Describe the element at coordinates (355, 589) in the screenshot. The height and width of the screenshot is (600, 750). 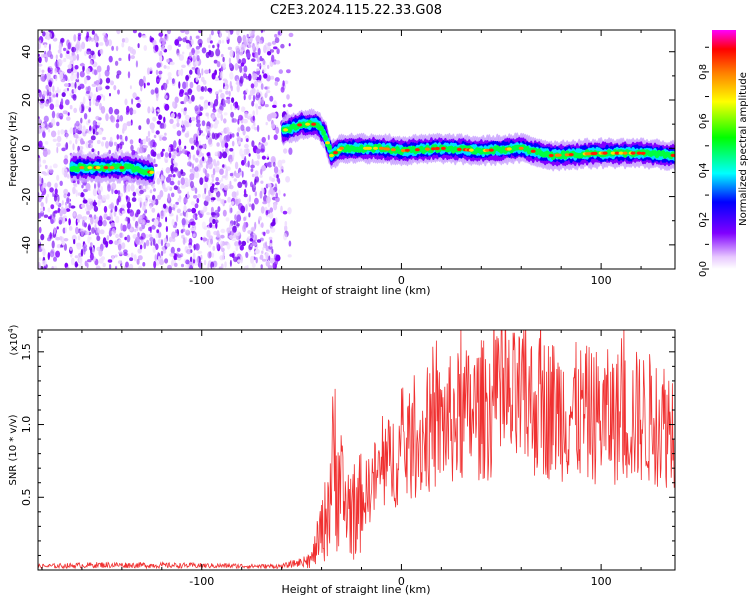
I see `snr-xlabel: Height of straight line (km)` at that location.